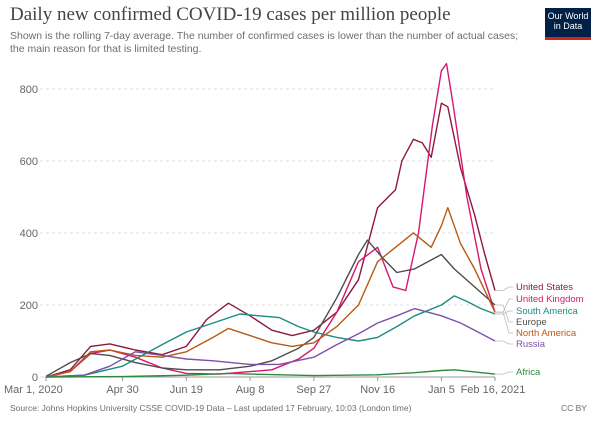 This screenshot has height=424, width=600. What do you see at coordinates (29, 90) in the screenshot?
I see `y-tick-label: 800` at bounding box center [29, 90].